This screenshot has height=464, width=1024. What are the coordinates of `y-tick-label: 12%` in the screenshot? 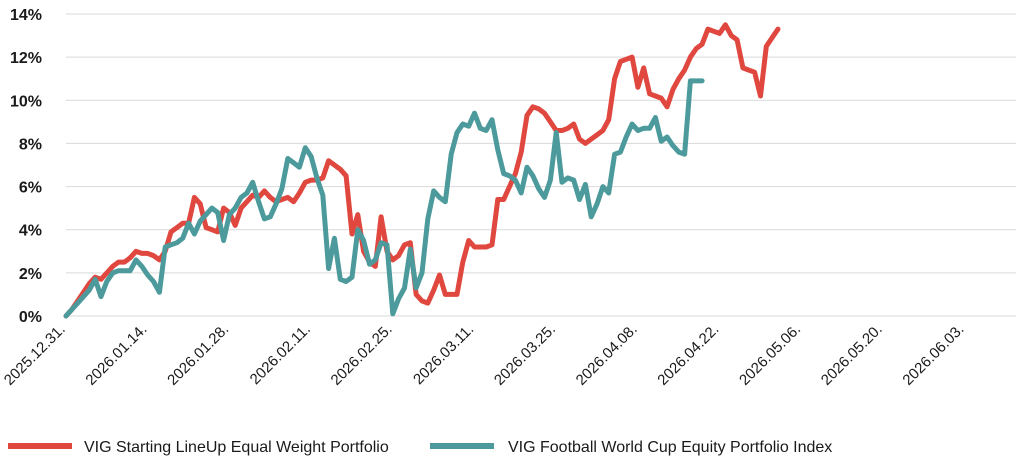 It's located at (26, 58).